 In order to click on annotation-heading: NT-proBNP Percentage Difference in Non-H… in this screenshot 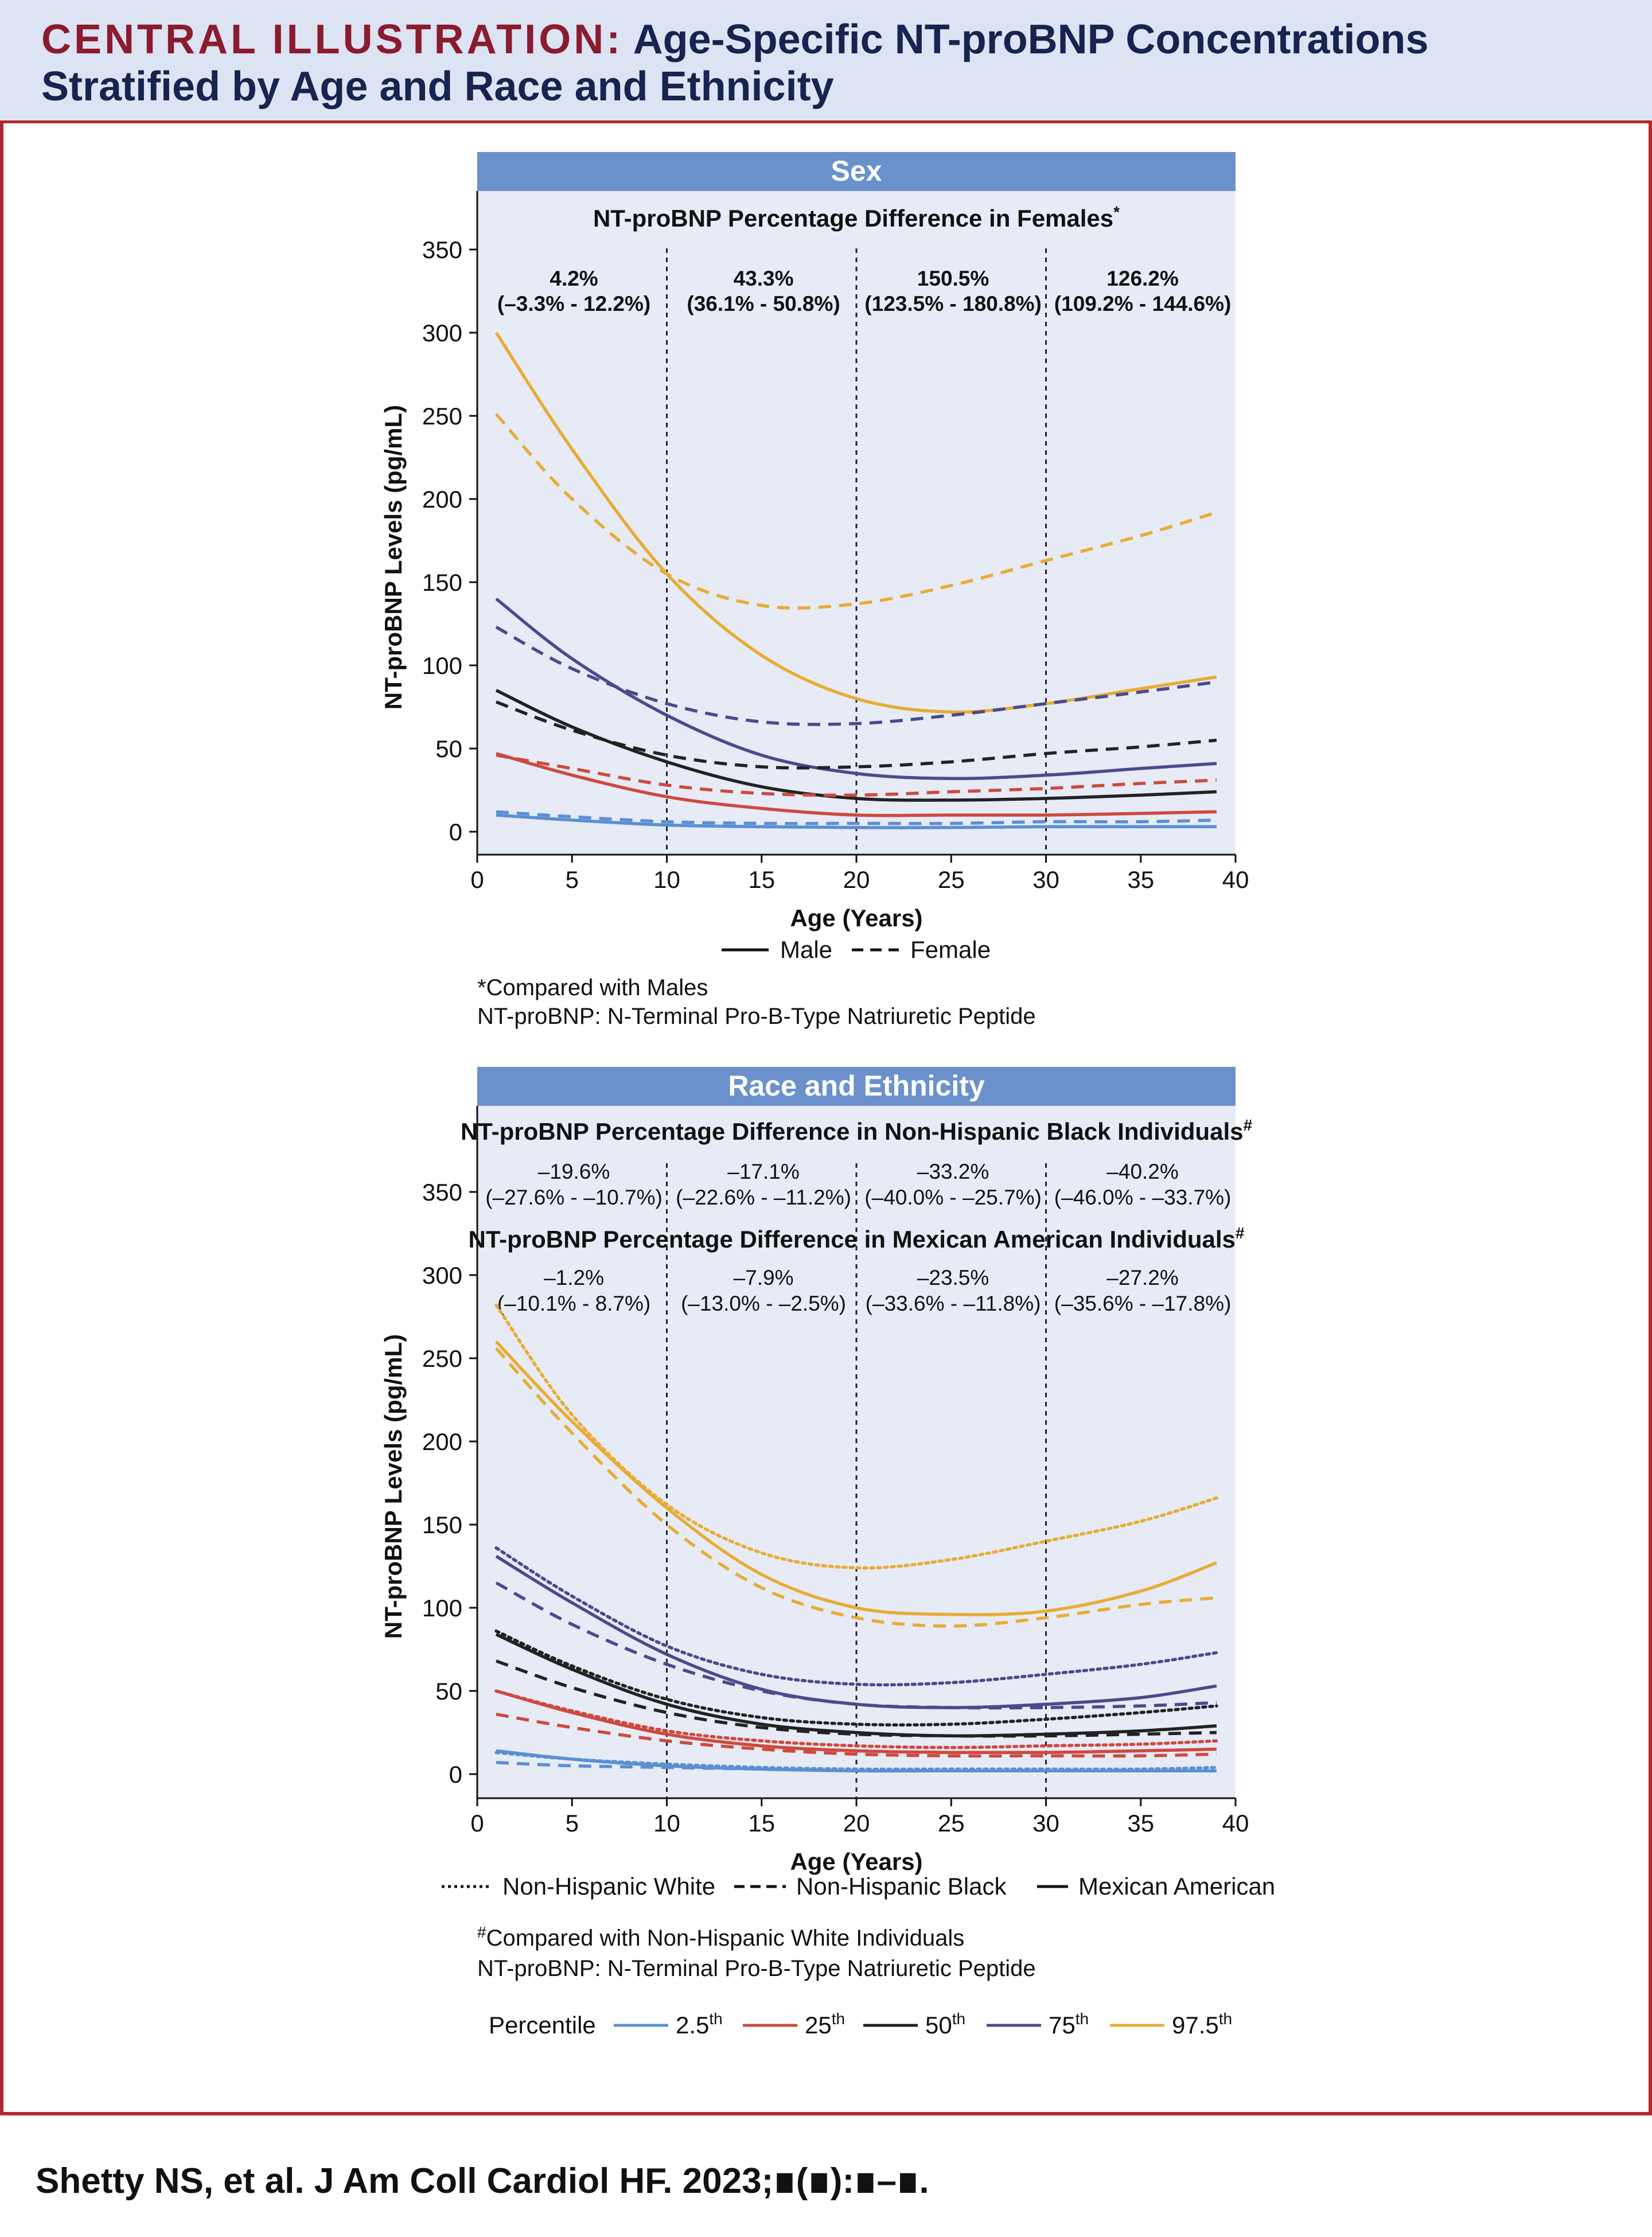, I will do `click(857, 1130)`.